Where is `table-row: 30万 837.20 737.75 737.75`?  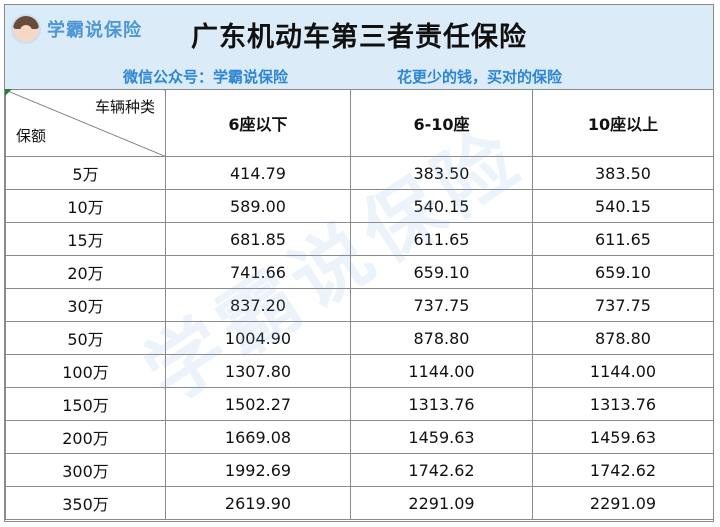 table-row: 30万 837.20 737.75 737.75 is located at coordinates (359, 305).